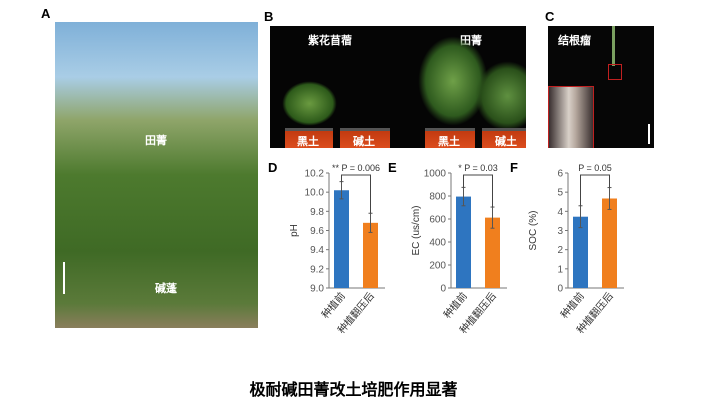  What do you see at coordinates (437, 266) in the screenshot?
I see `y-tick-label: 200` at bounding box center [437, 266].